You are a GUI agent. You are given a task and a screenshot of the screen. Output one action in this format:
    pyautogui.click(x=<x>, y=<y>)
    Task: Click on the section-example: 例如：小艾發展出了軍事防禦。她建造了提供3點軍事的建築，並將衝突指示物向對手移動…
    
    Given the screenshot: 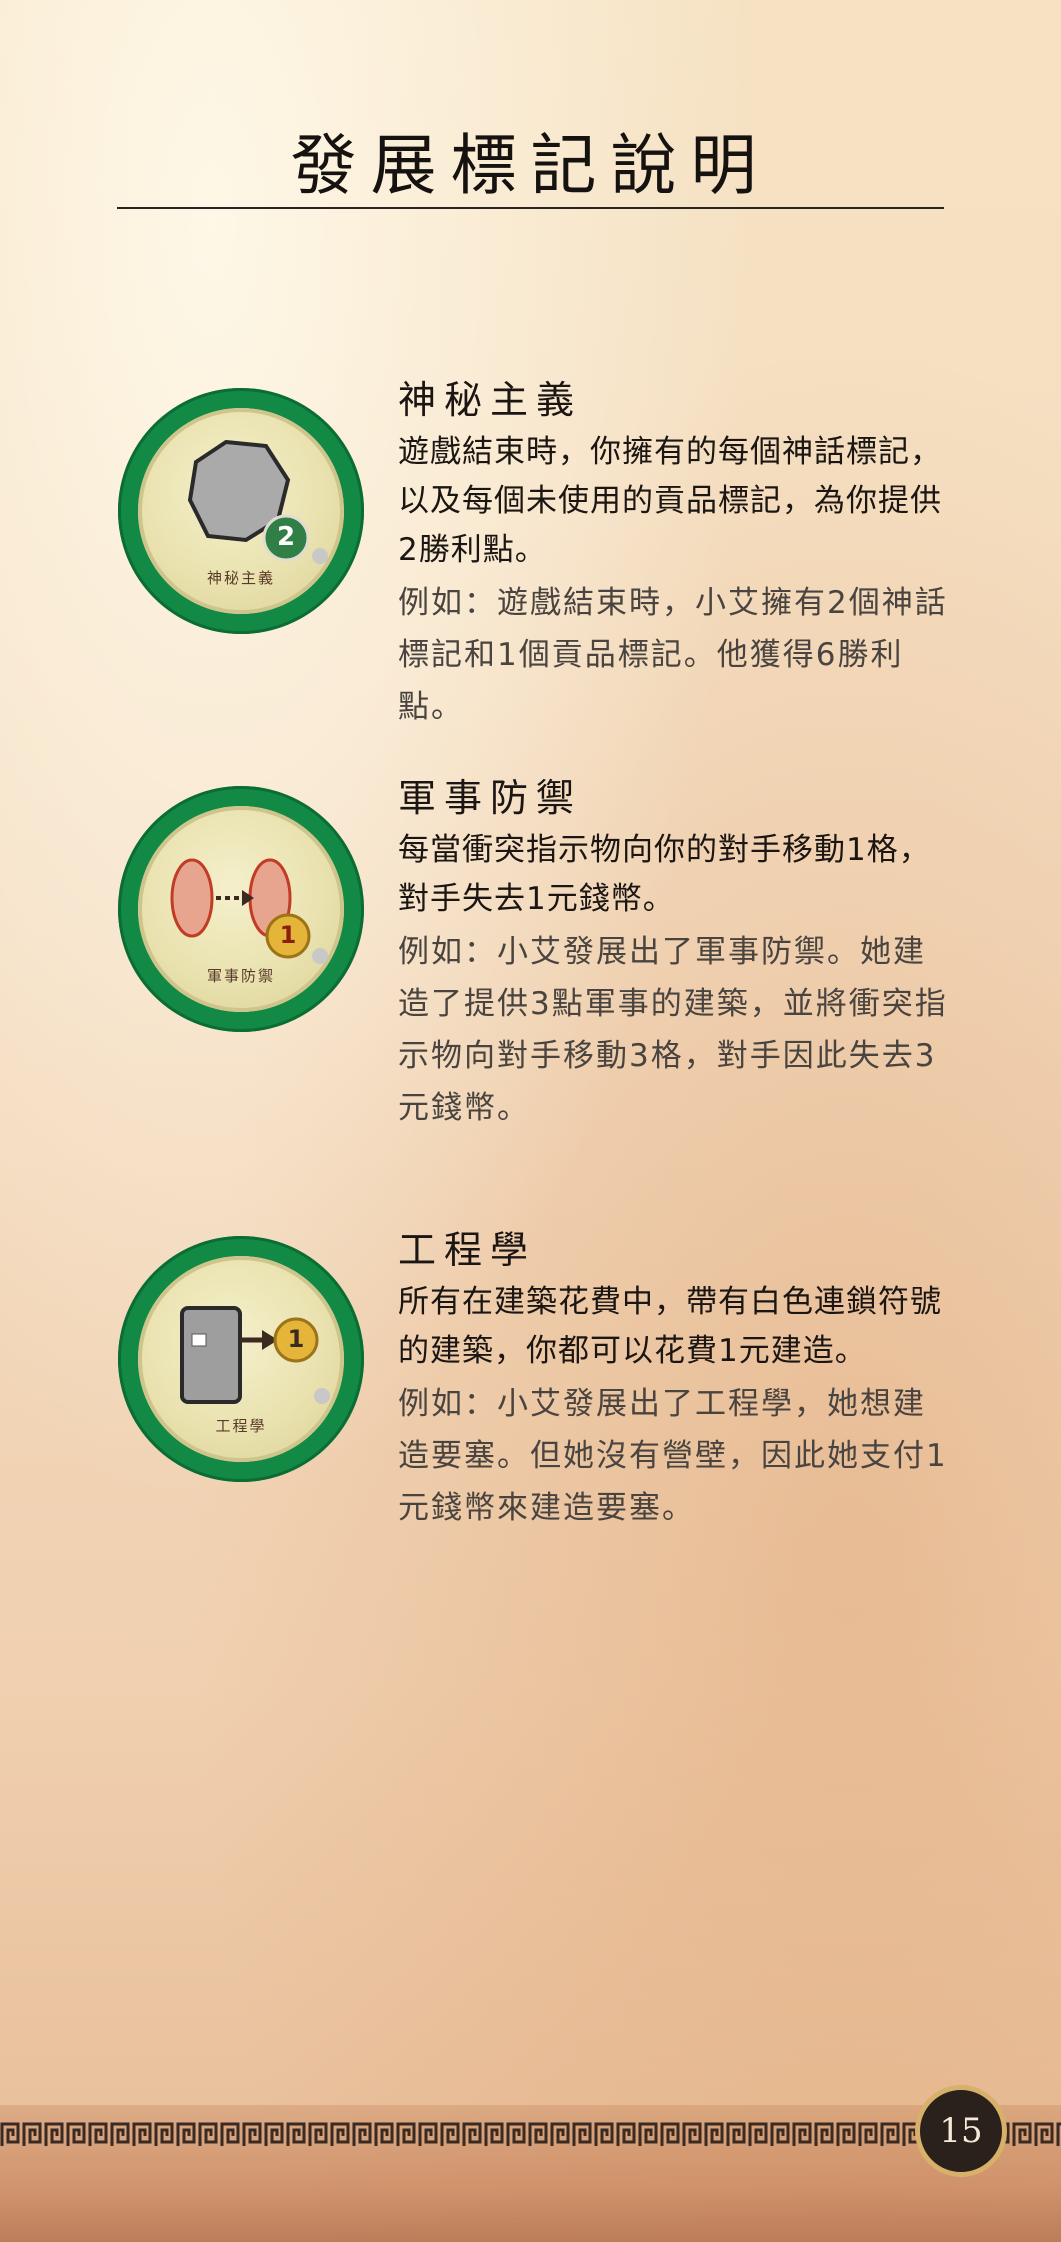 What is the action you would take?
    pyautogui.click(x=673, y=1030)
    